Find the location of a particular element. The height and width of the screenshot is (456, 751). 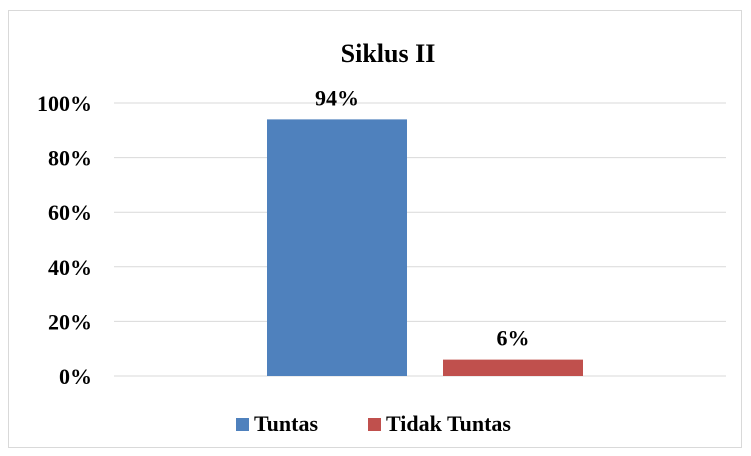

y-tick-label: 80% is located at coordinates (70, 158).